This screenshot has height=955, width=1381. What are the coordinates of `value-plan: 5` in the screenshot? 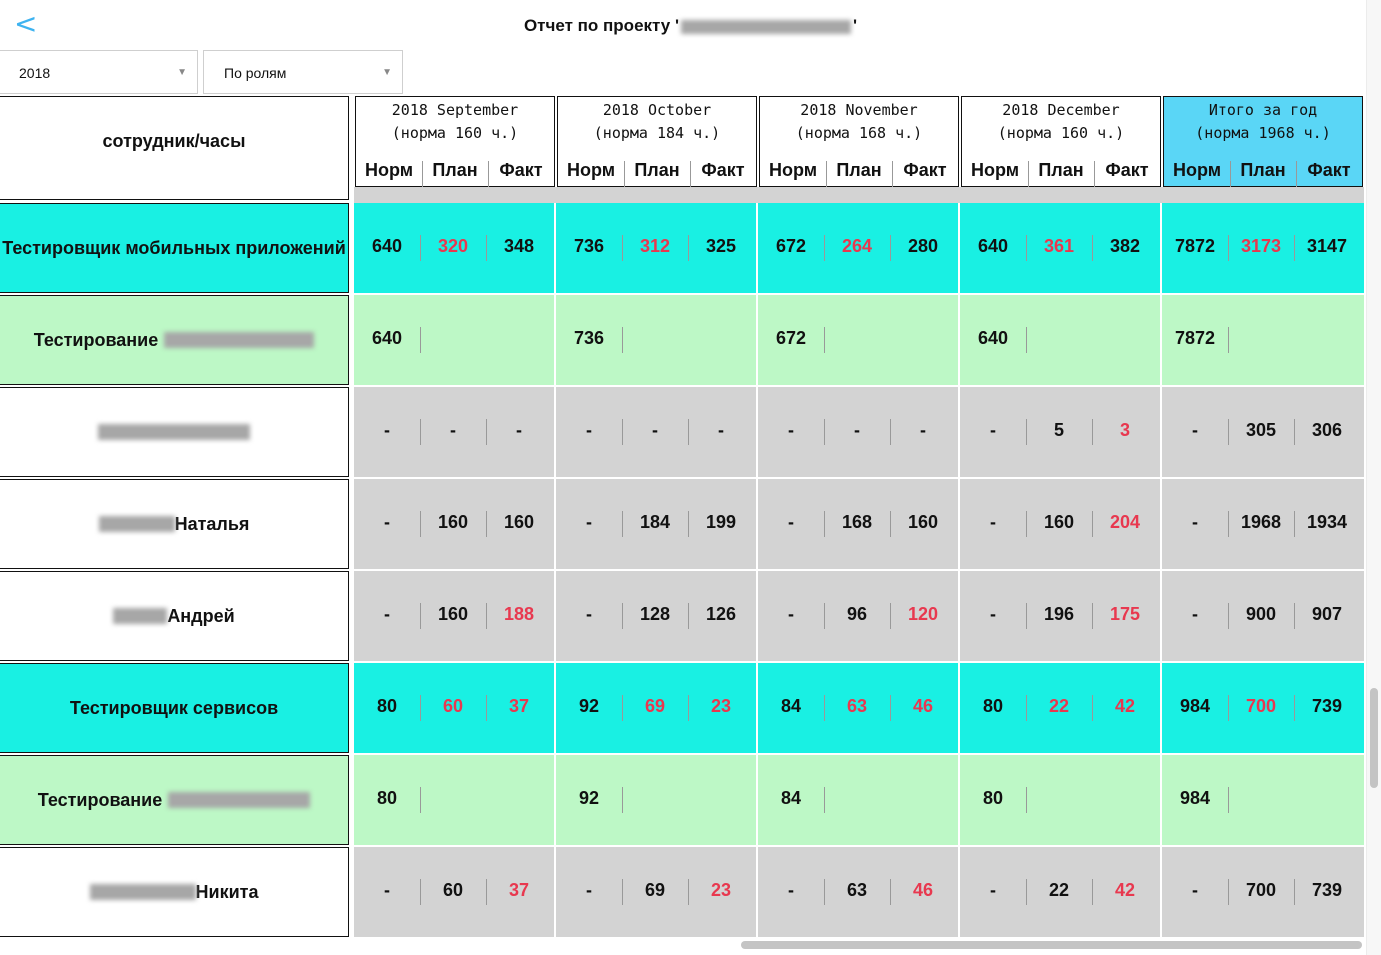 It's located at (1058, 430).